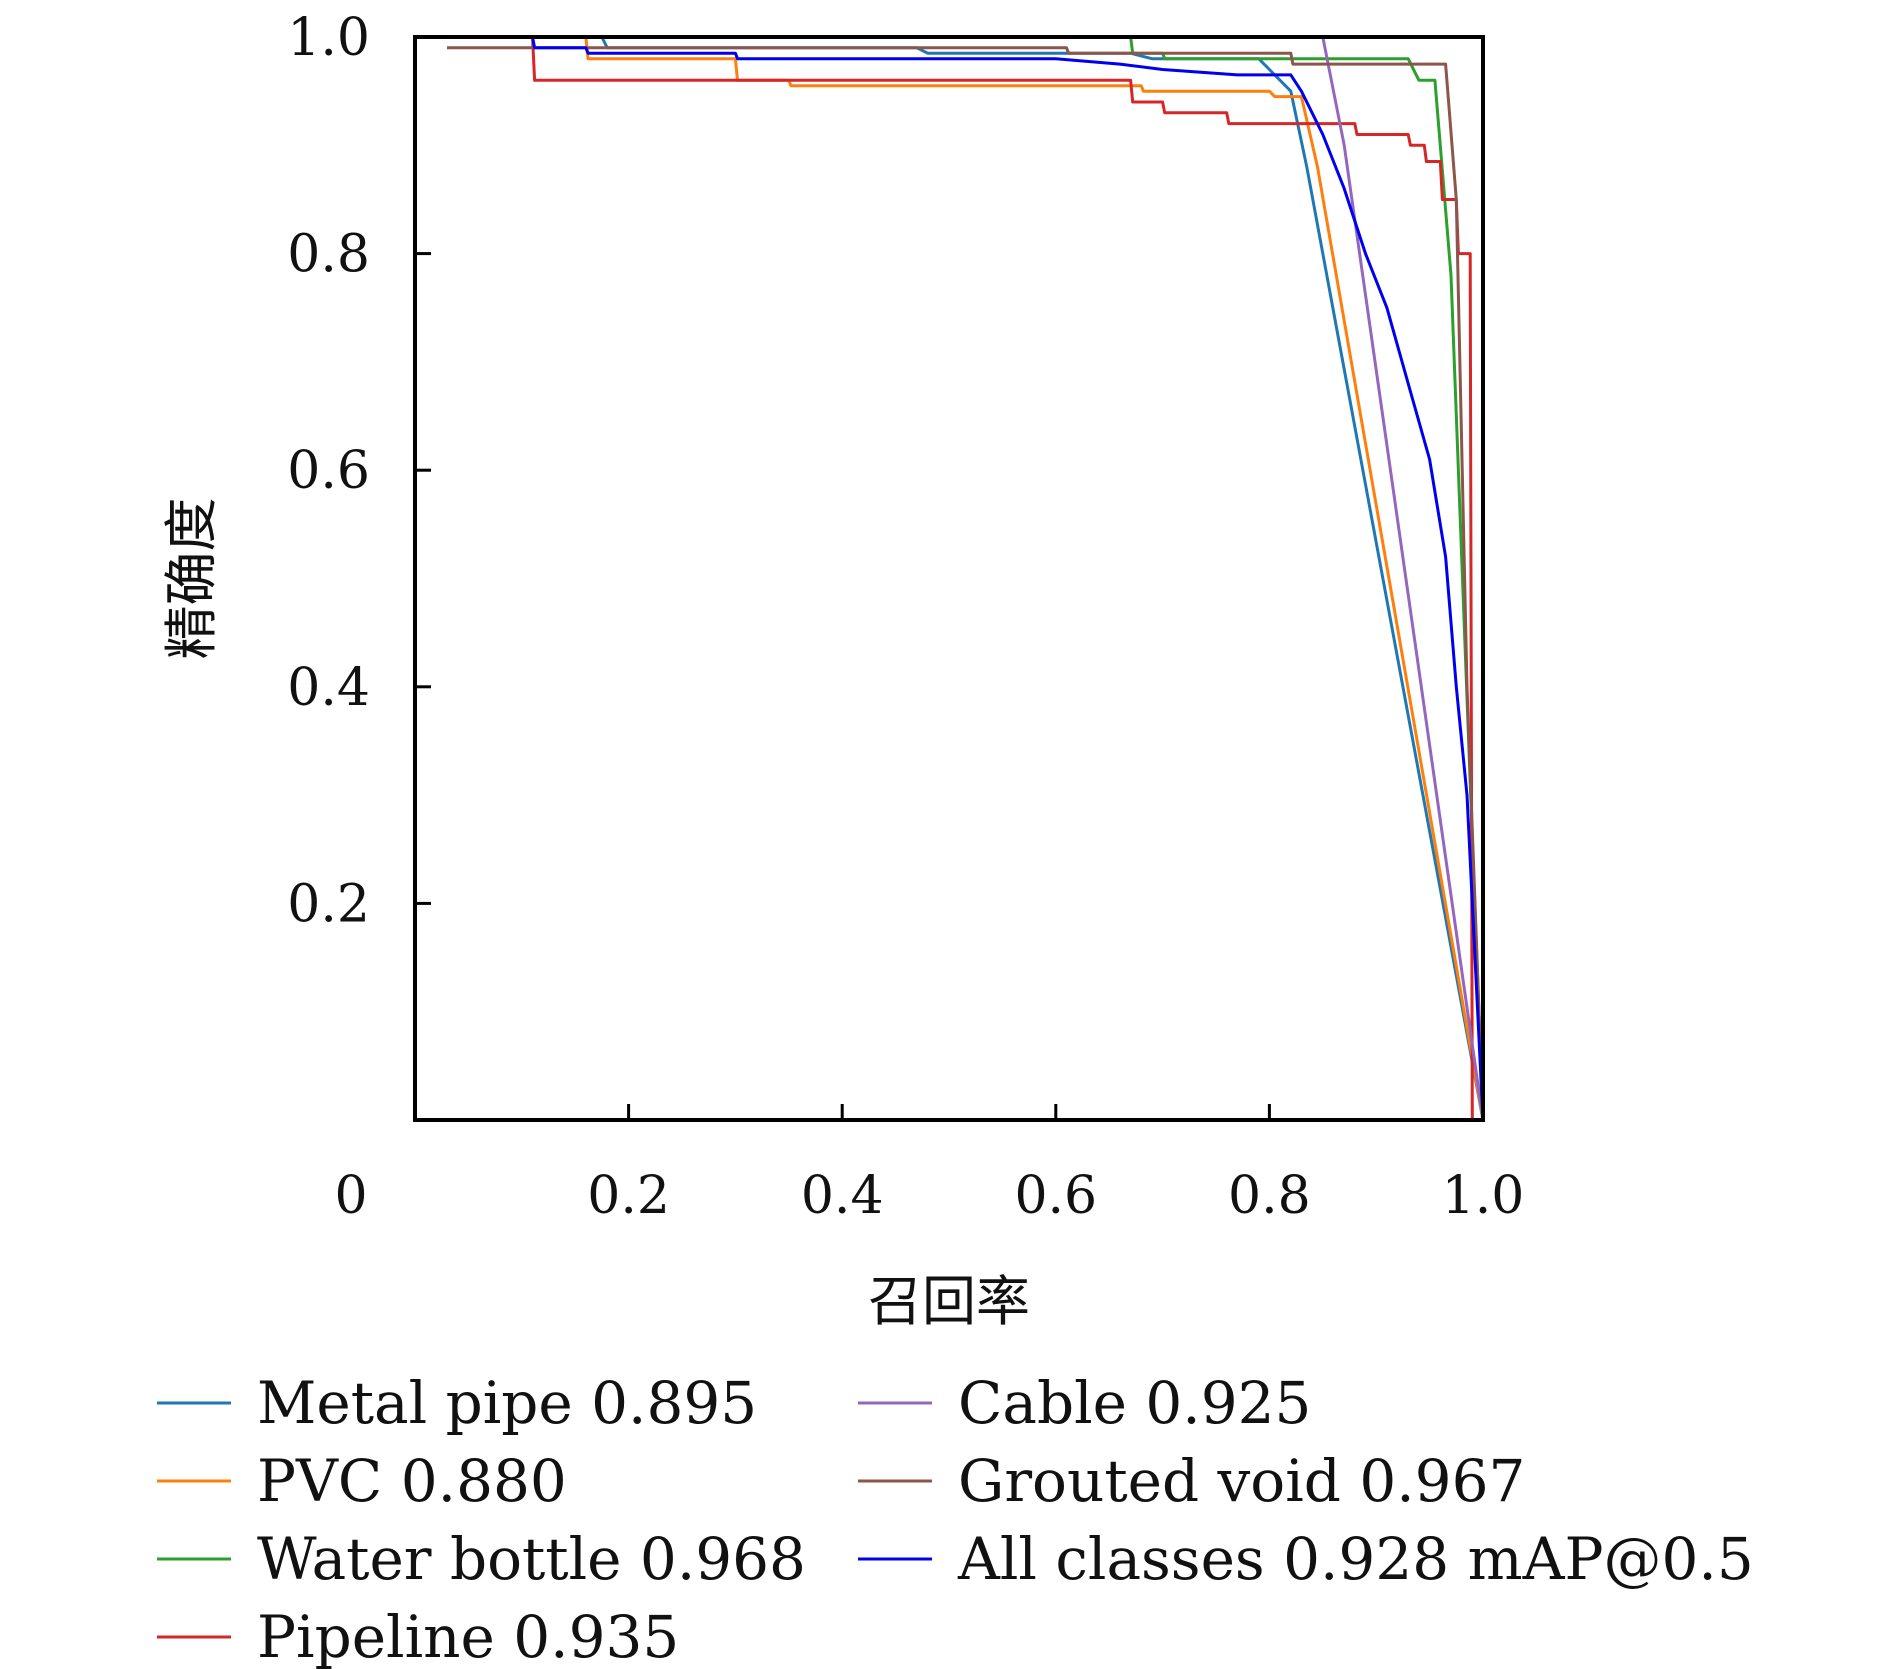  What do you see at coordinates (350, 1196) in the screenshot?
I see `x-tick-label: 0` at bounding box center [350, 1196].